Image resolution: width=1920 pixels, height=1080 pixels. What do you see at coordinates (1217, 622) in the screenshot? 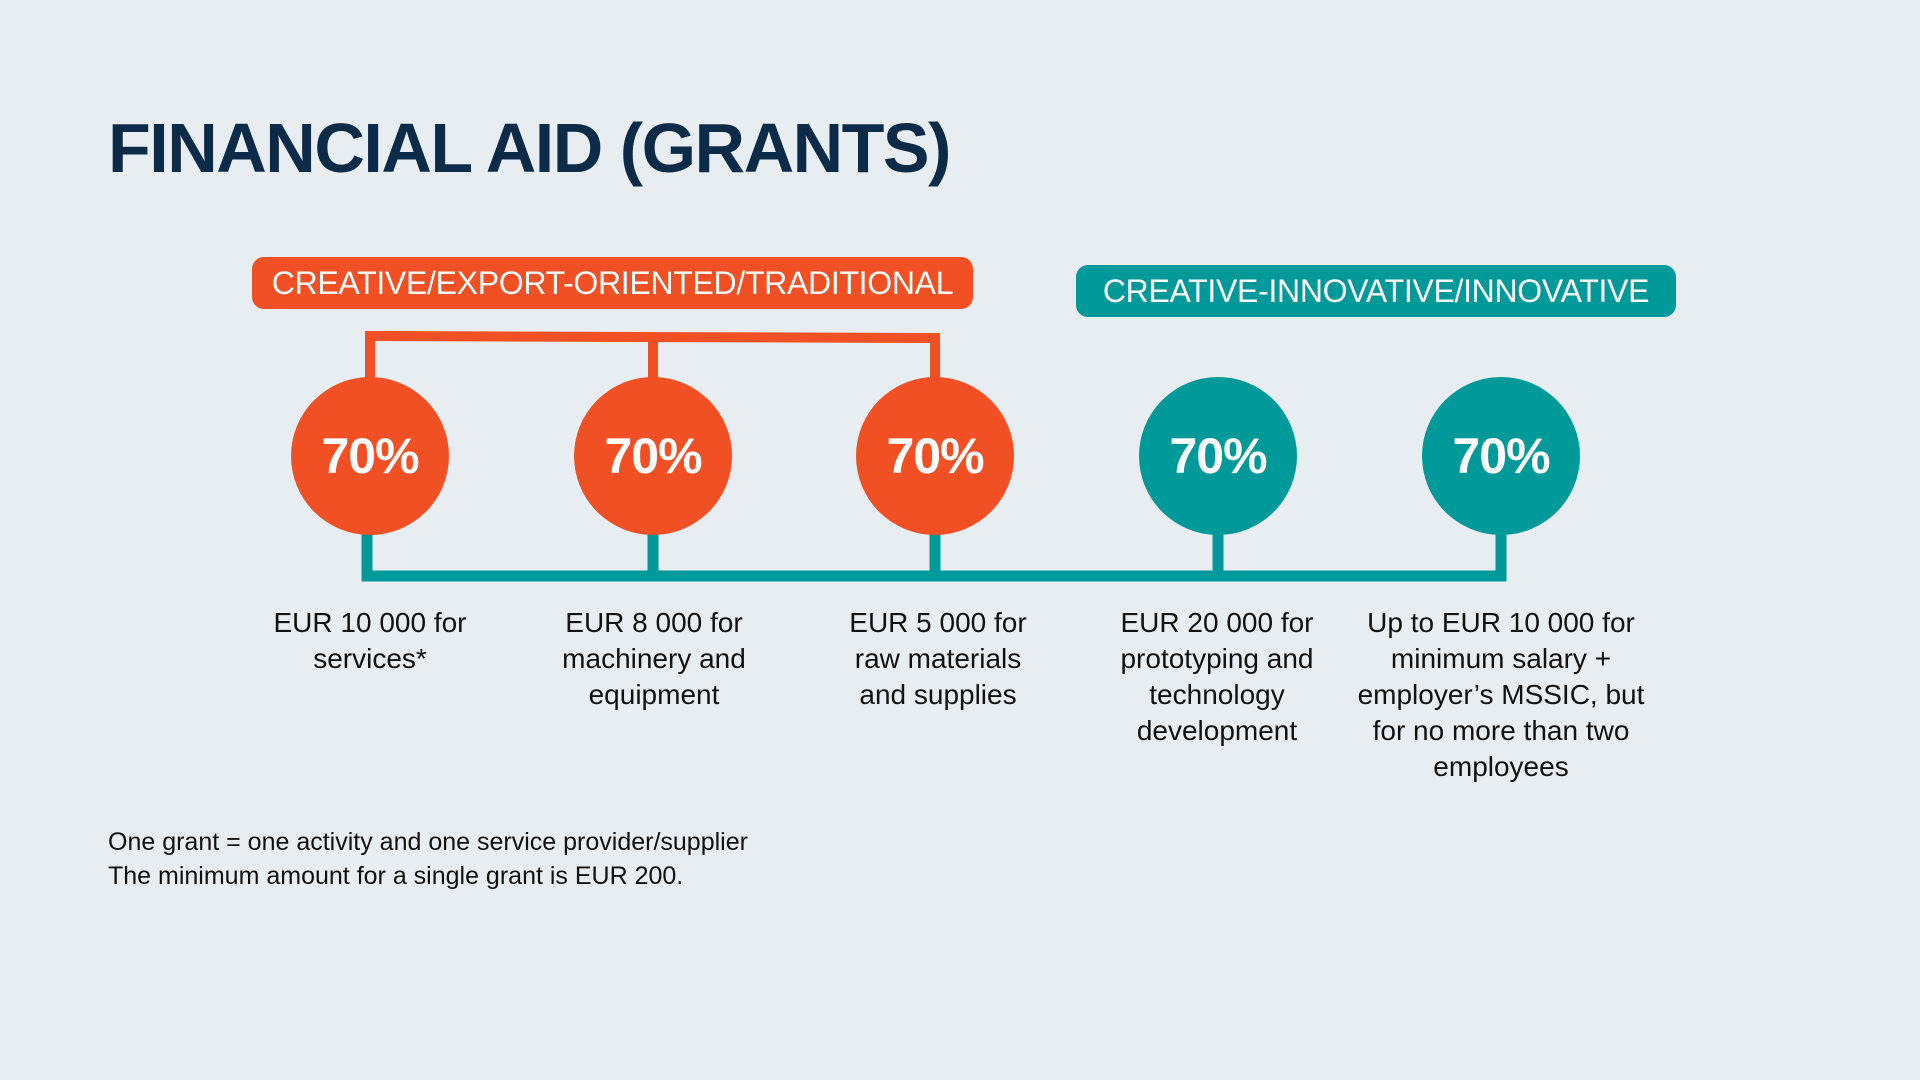
I see `description-line: EUR 20 000 for` at bounding box center [1217, 622].